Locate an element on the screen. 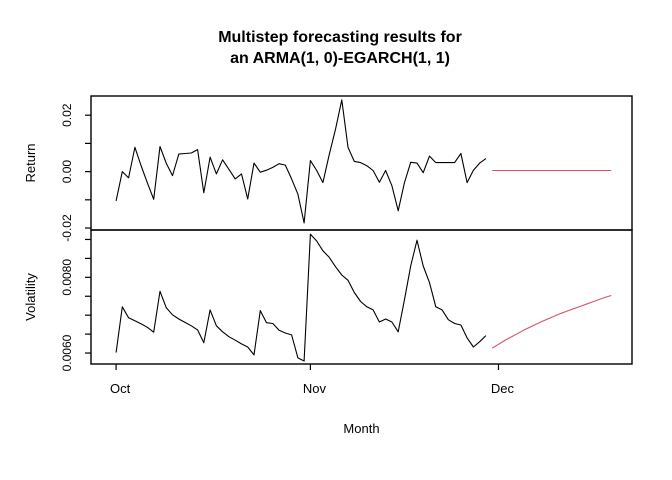 This screenshot has width=672, height=480. return-y-tick-label: 0.00 is located at coordinates (67, 172).